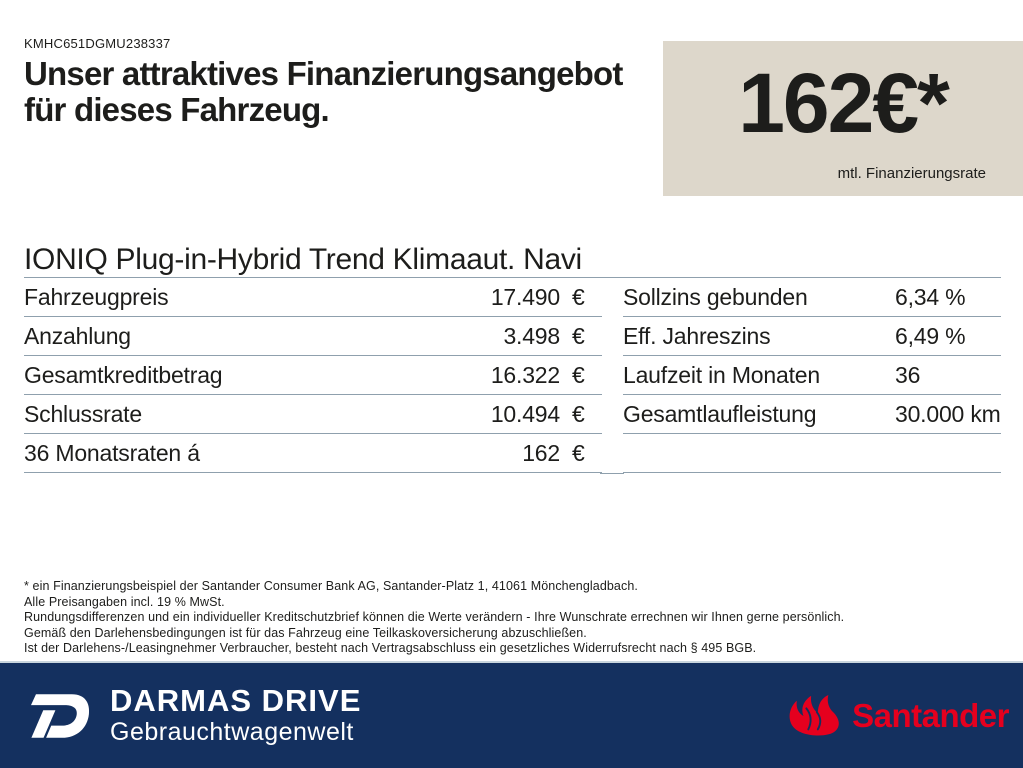 The width and height of the screenshot is (1023, 768). I want to click on bank-name: Santander, so click(930, 715).